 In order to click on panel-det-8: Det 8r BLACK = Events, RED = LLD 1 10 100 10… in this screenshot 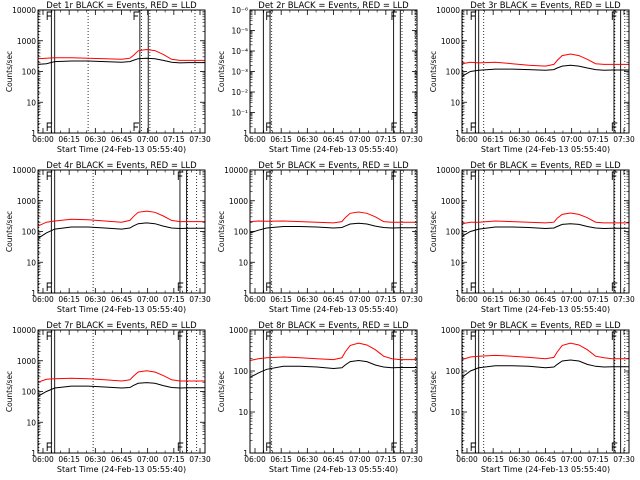, I will do `click(320, 397)`.